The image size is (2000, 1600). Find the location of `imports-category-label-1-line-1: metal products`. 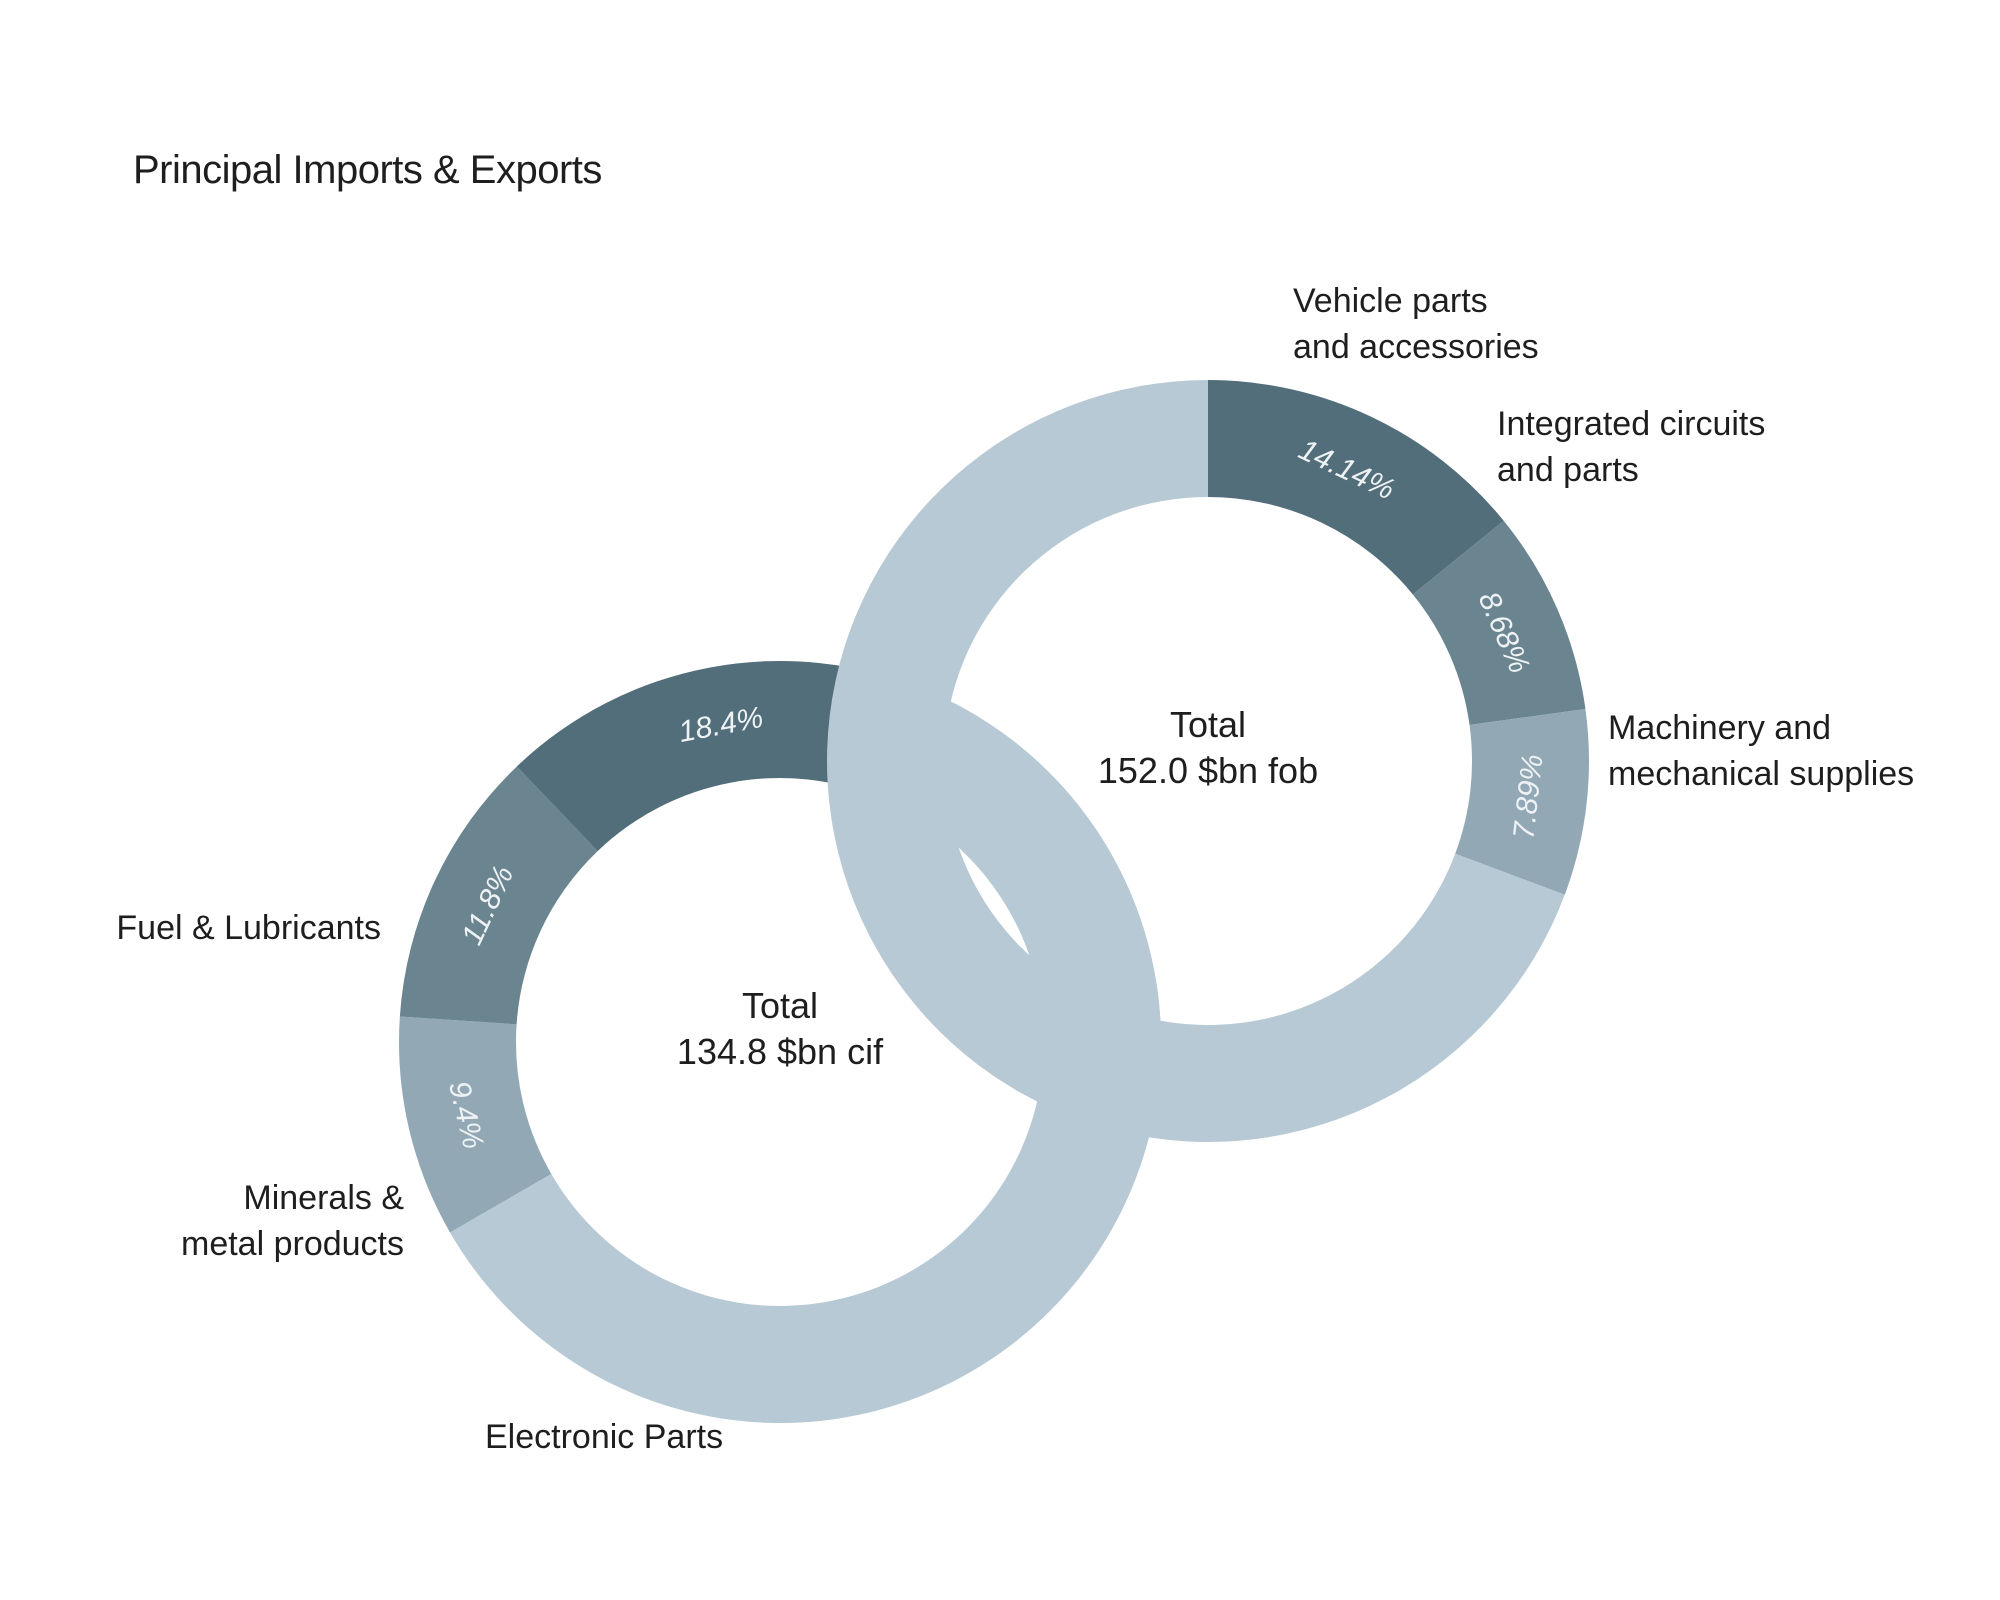

imports-category-label-1-line-1: metal products is located at coordinates (292, 1244).